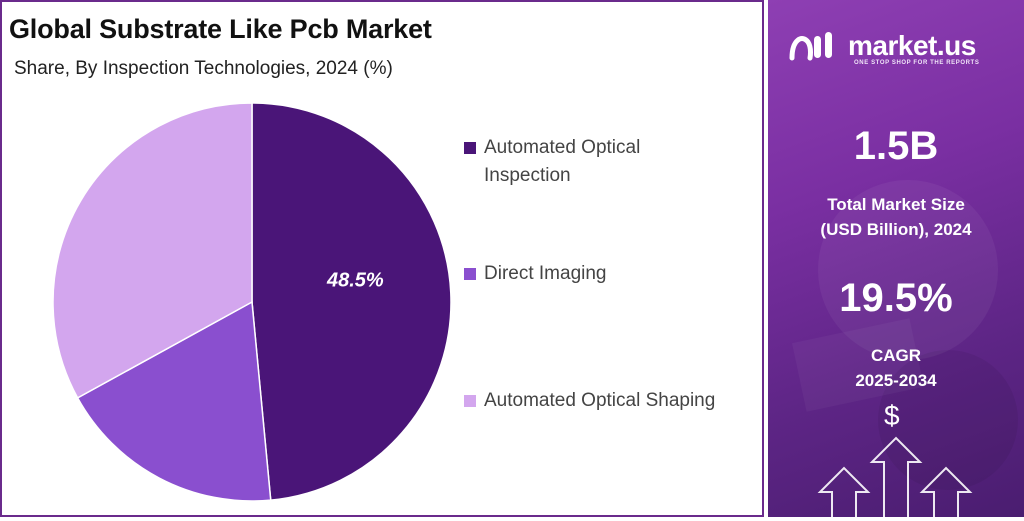  I want to click on legend-label-line2: Inspection, so click(527, 175).